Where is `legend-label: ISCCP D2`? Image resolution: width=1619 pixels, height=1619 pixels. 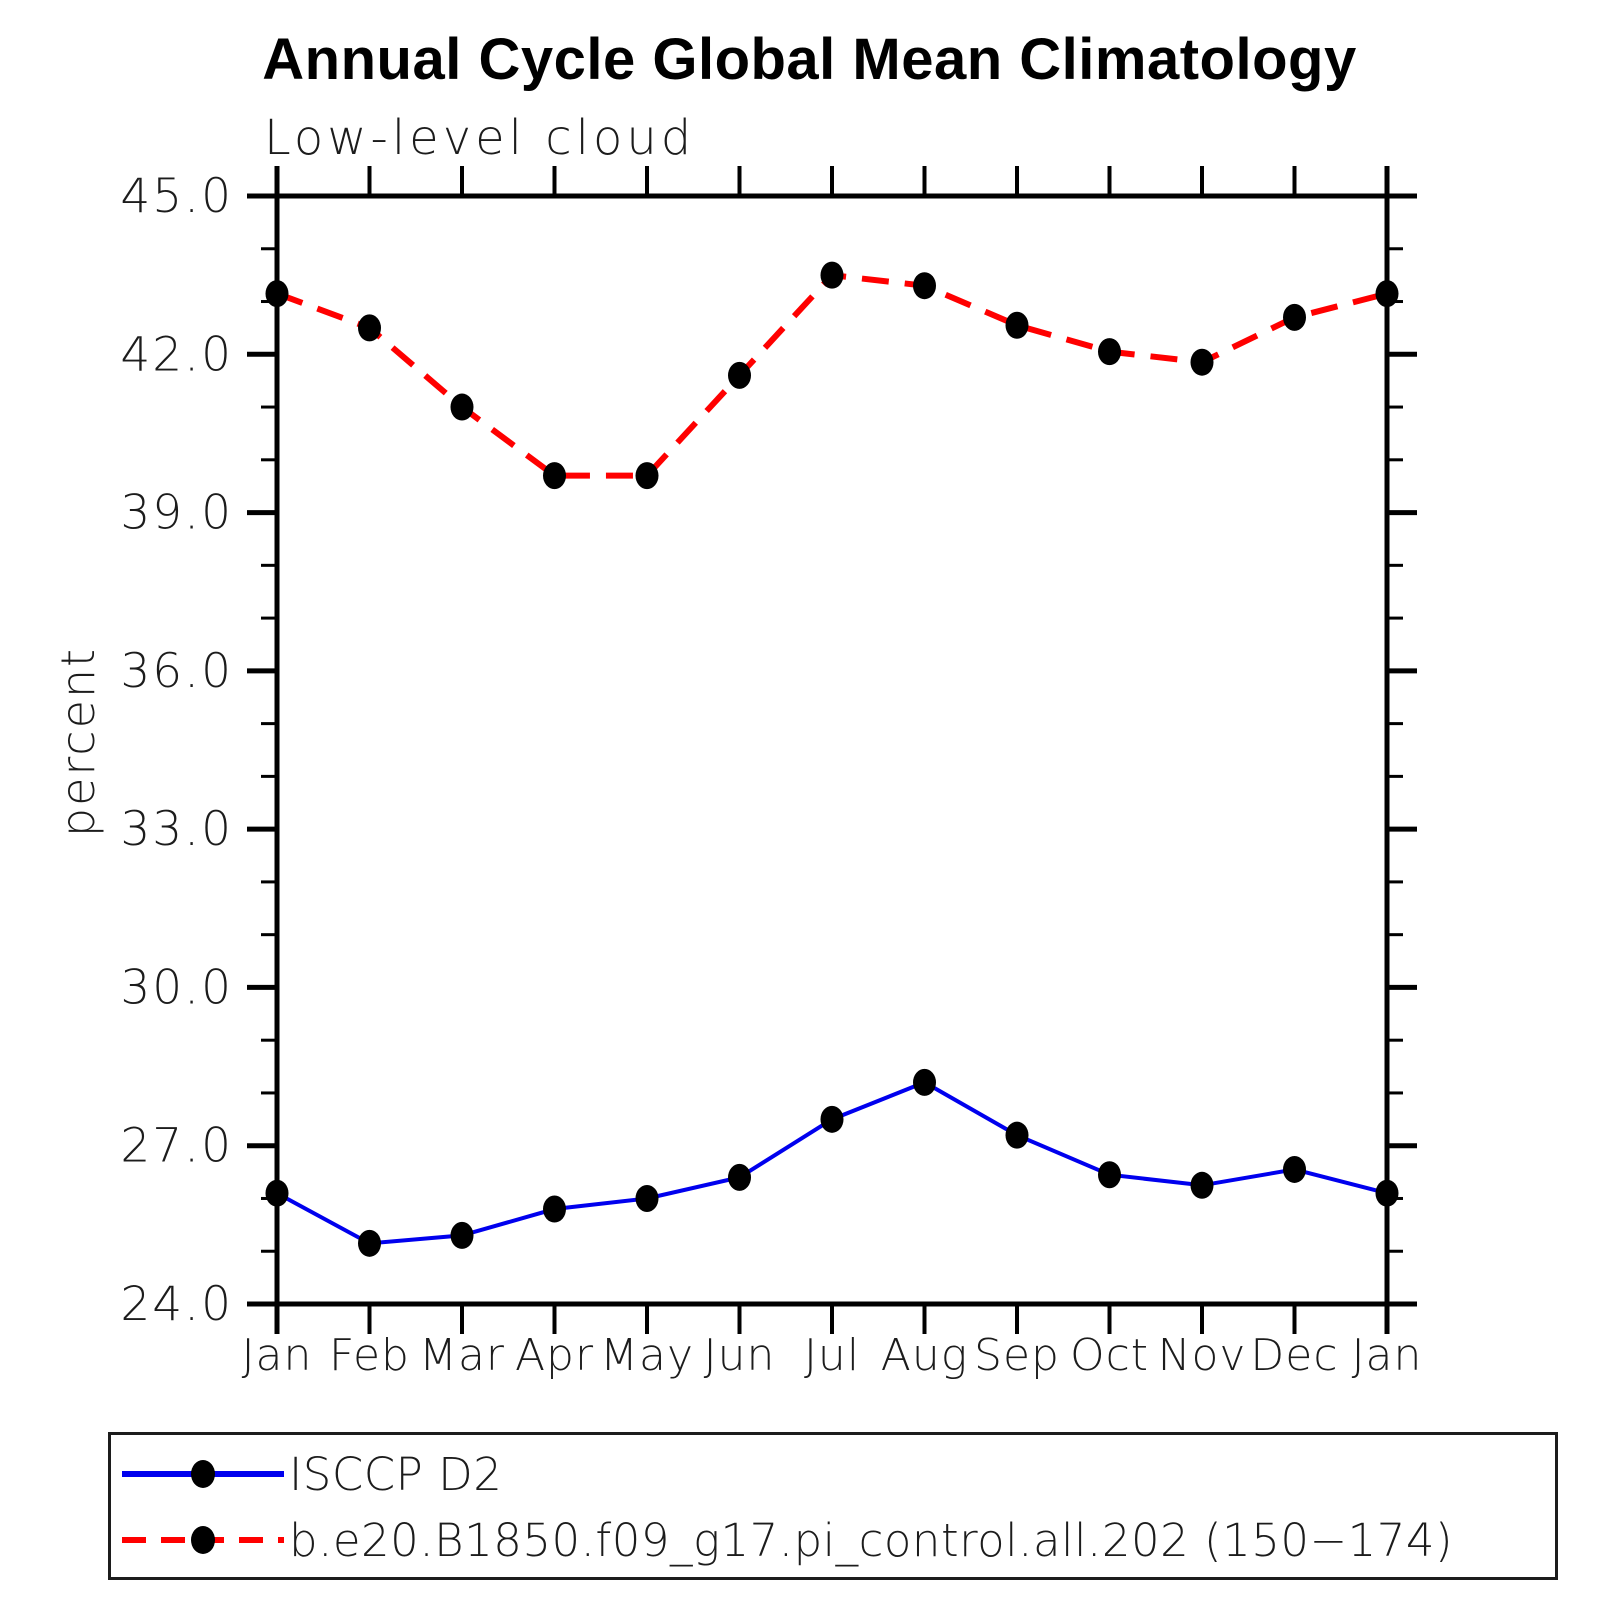
legend-label: ISCCP D2 is located at coordinates (396, 1474).